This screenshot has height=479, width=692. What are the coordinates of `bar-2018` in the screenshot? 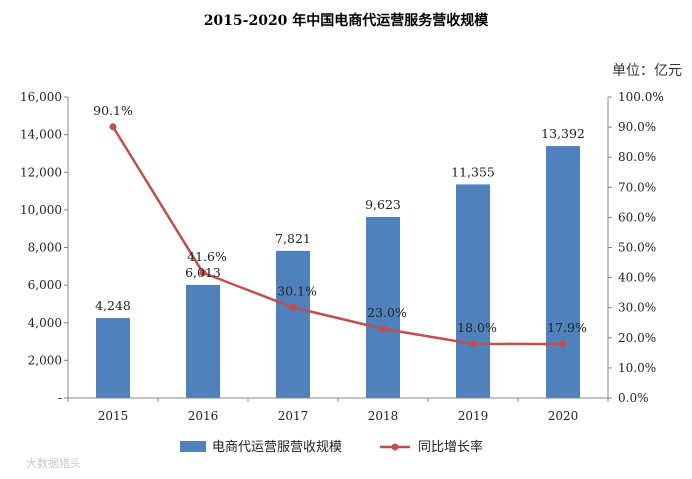 It's located at (383, 307).